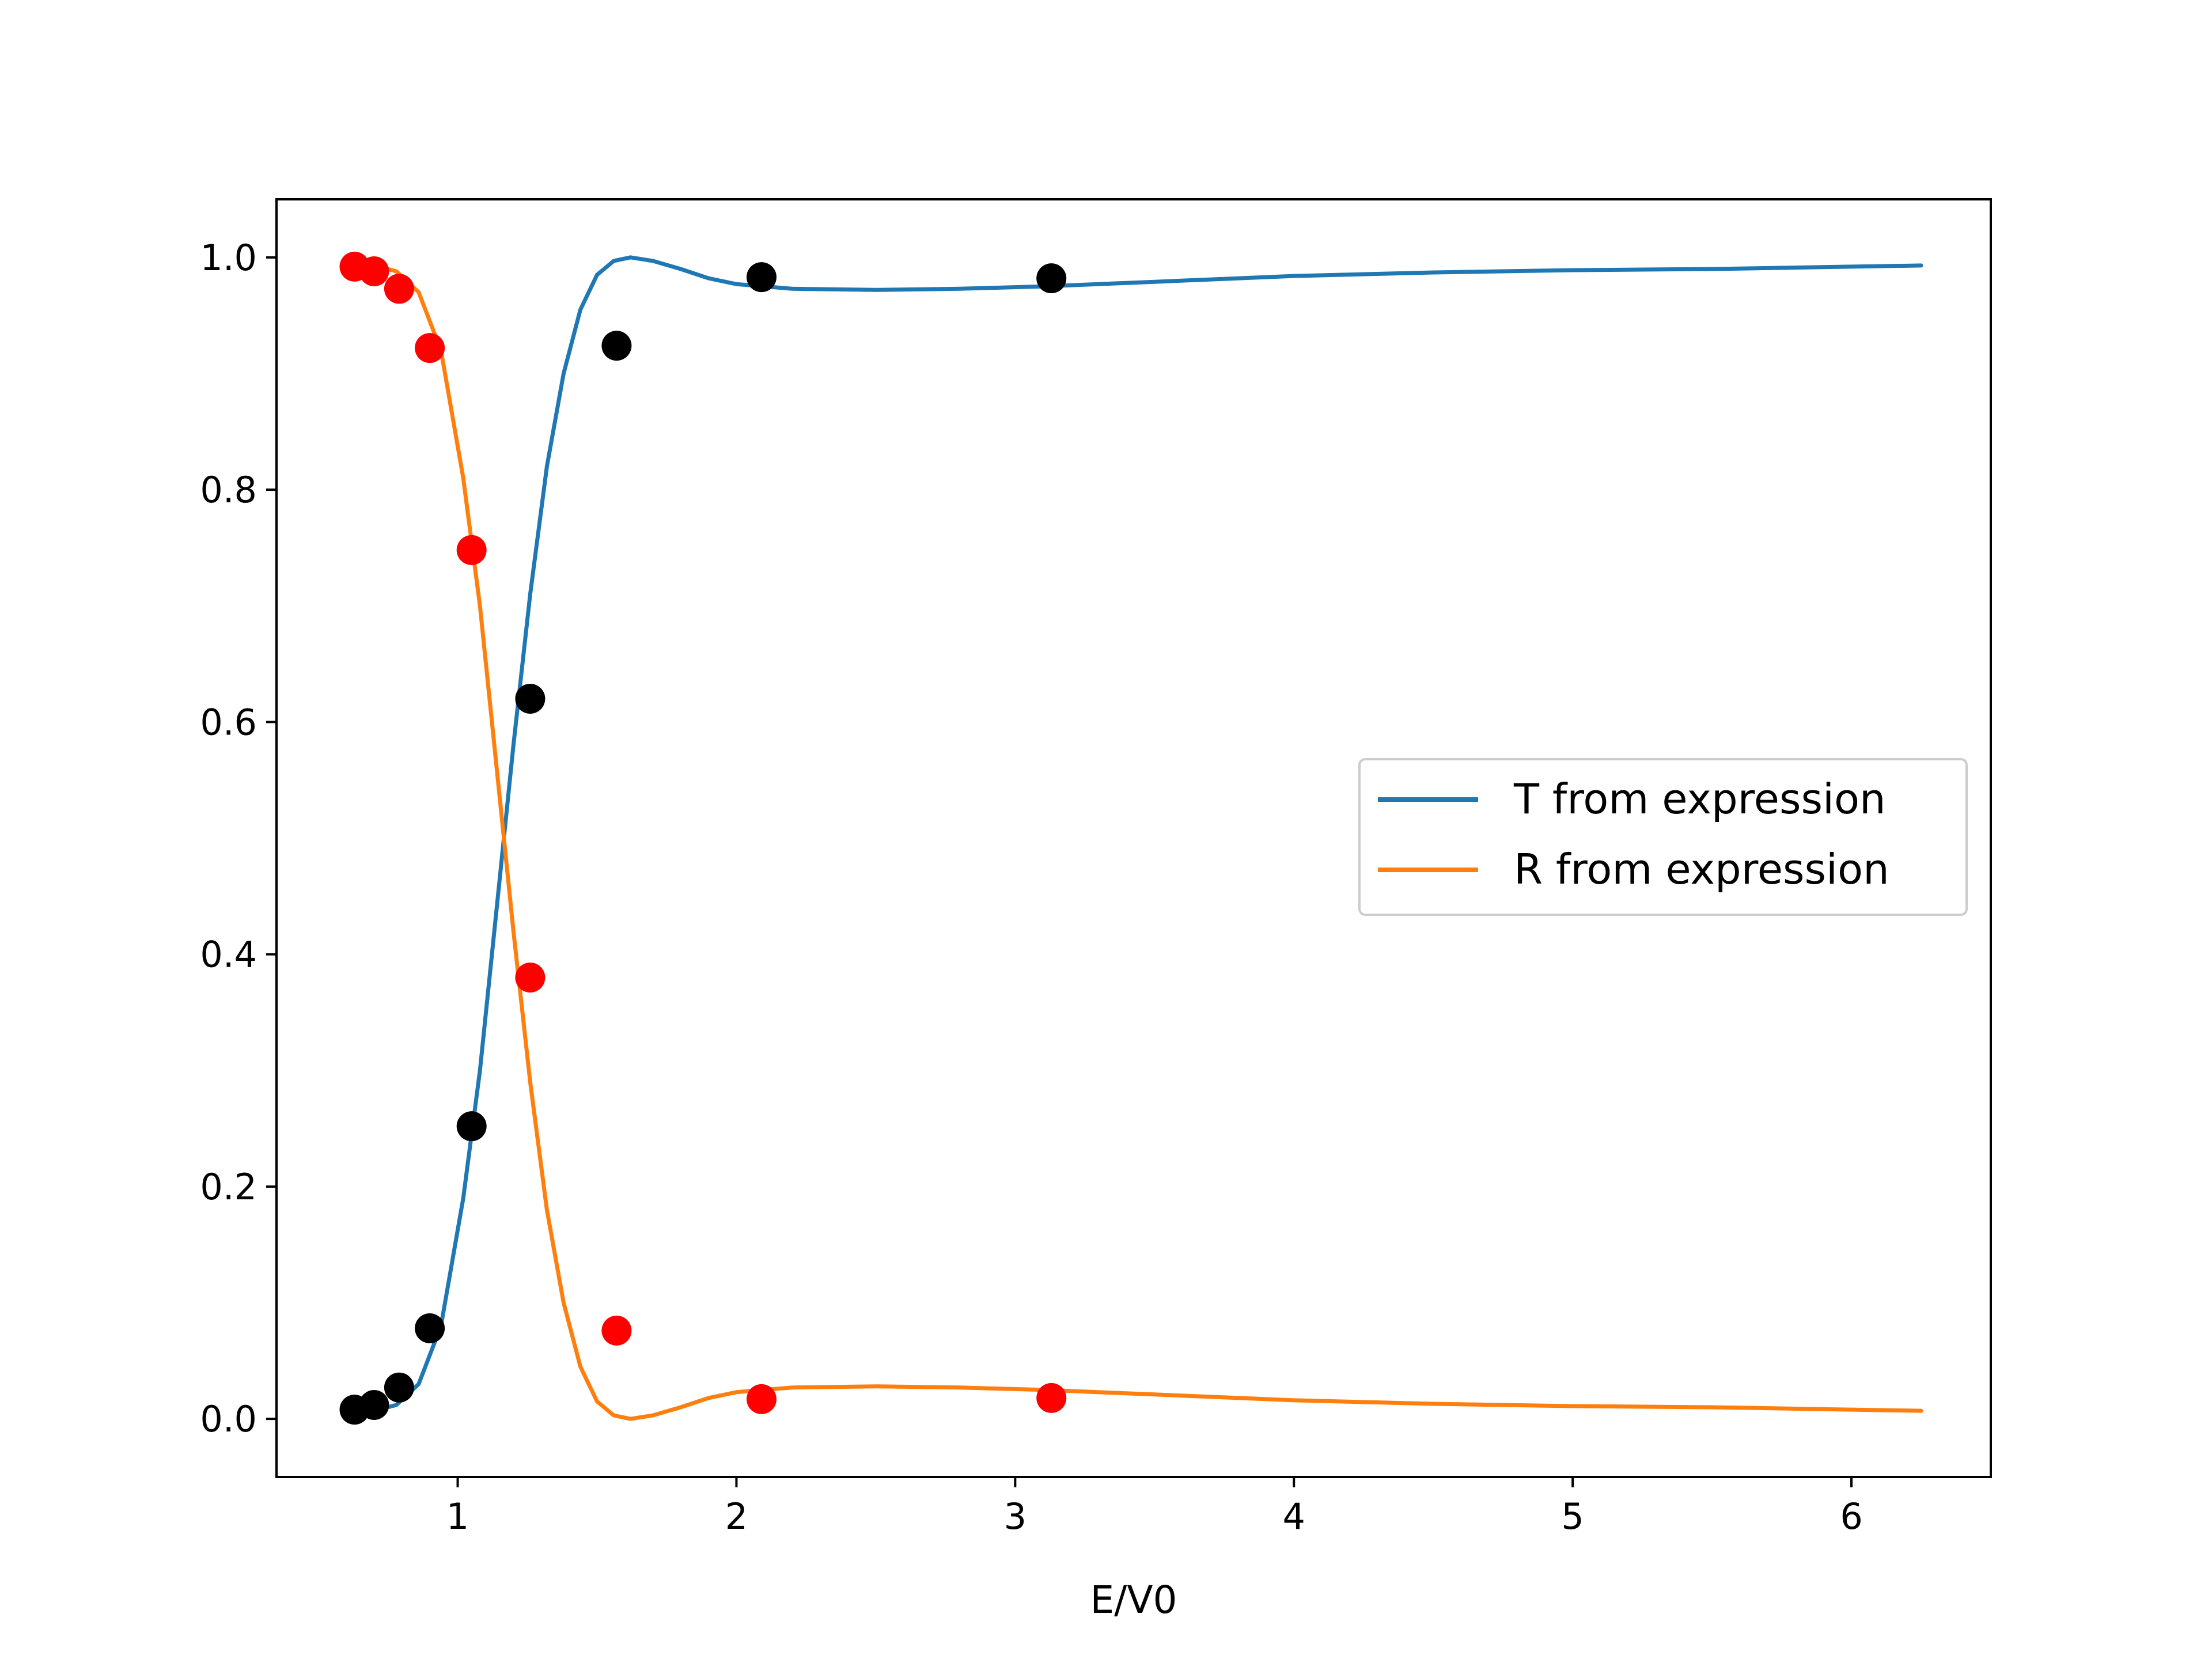 The width and height of the screenshot is (2212, 1659). Describe the element at coordinates (1154, 1507) in the screenshot. I see `x-axis: 1 2 3 4 5 6` at that location.